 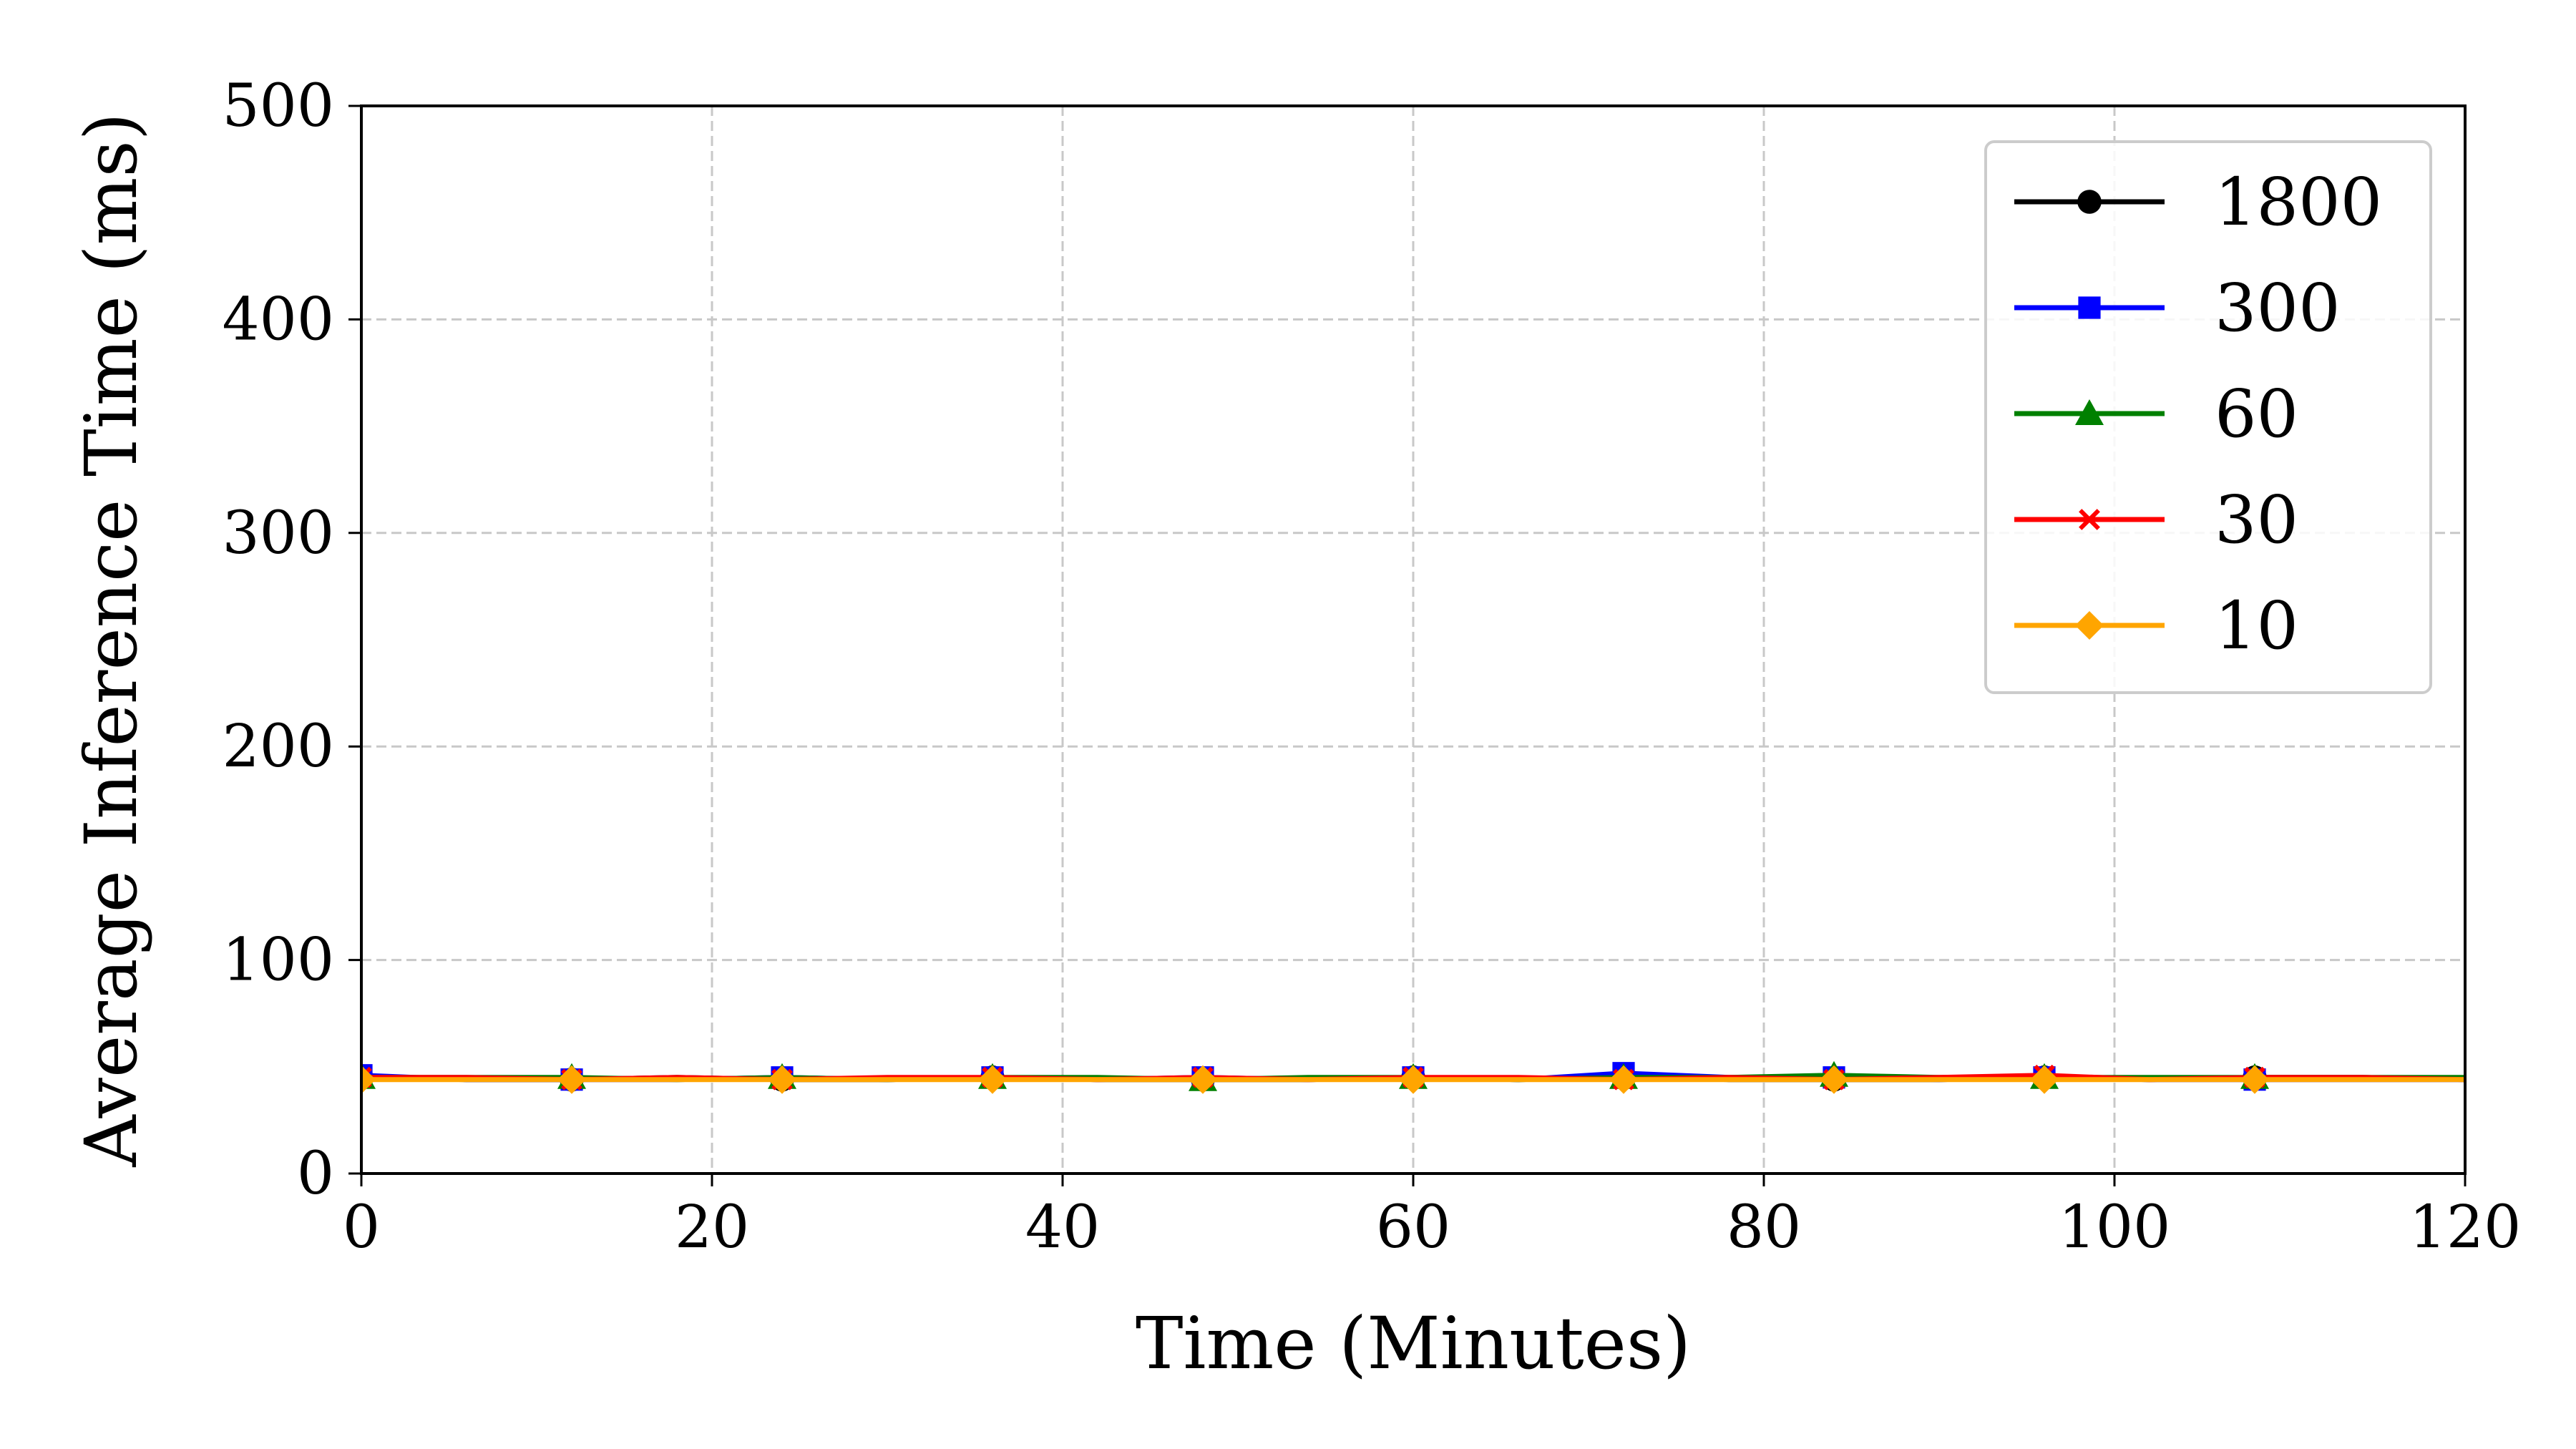 I want to click on x-tick-label: 80, so click(x=1764, y=1228).